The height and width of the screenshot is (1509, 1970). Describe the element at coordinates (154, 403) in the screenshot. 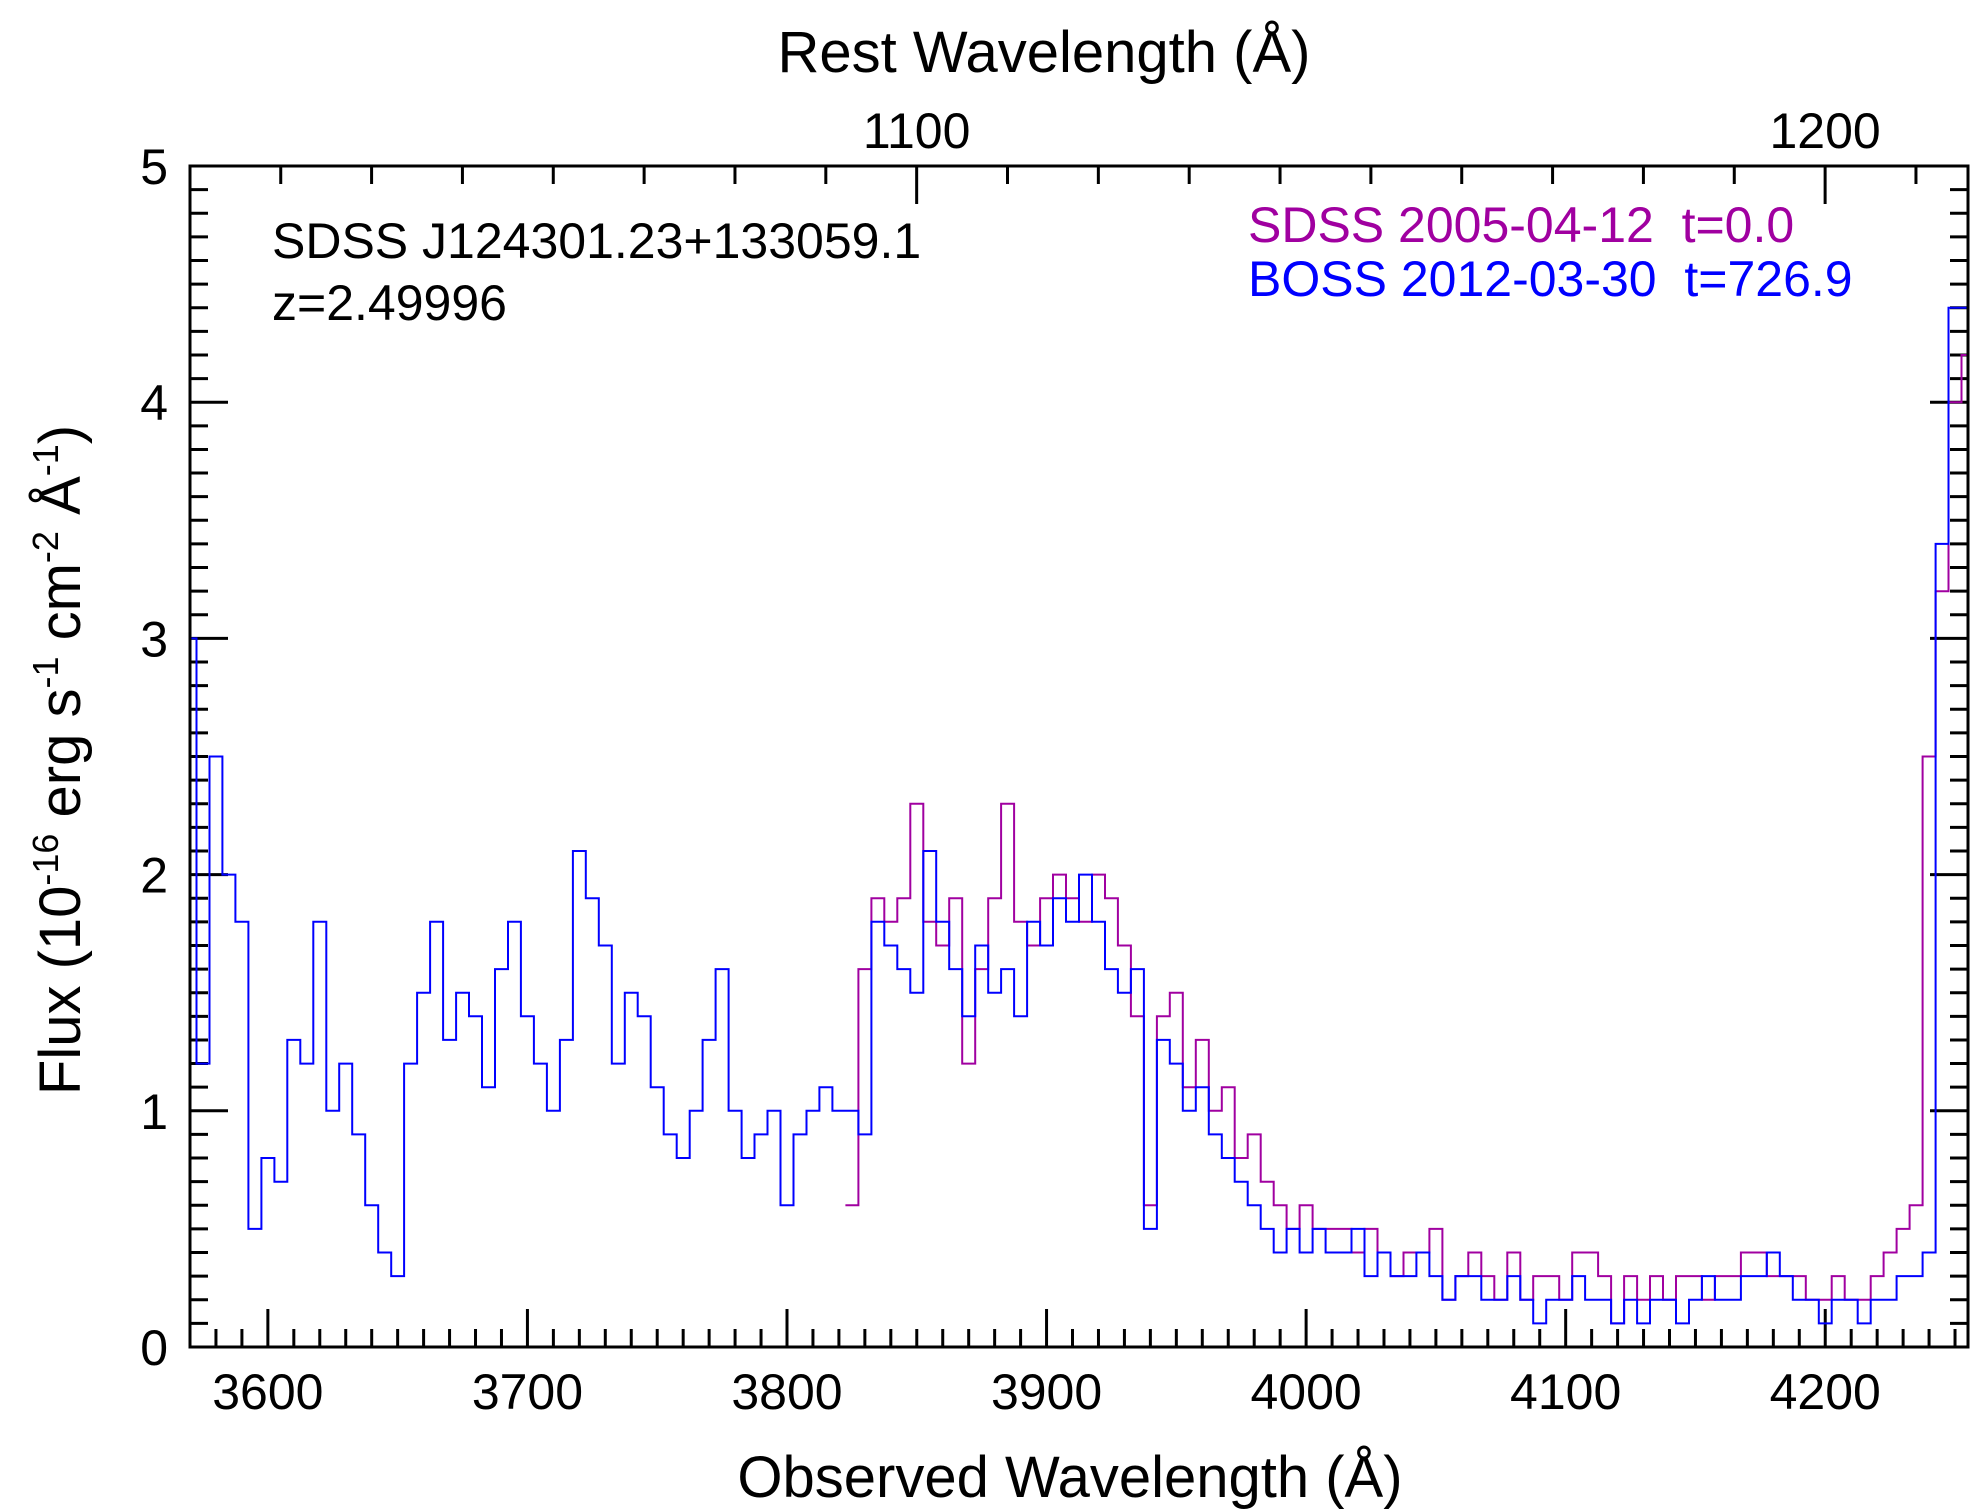

I see `y-tick-label: 4` at that location.